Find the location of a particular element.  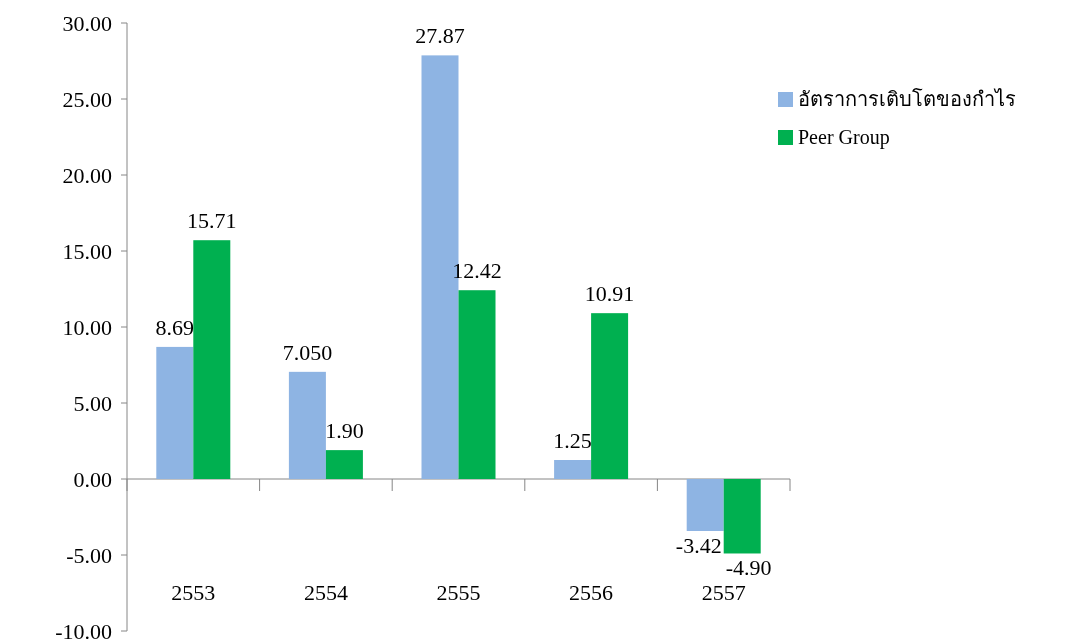

y-tick-label: 20.00 is located at coordinates (87, 175).